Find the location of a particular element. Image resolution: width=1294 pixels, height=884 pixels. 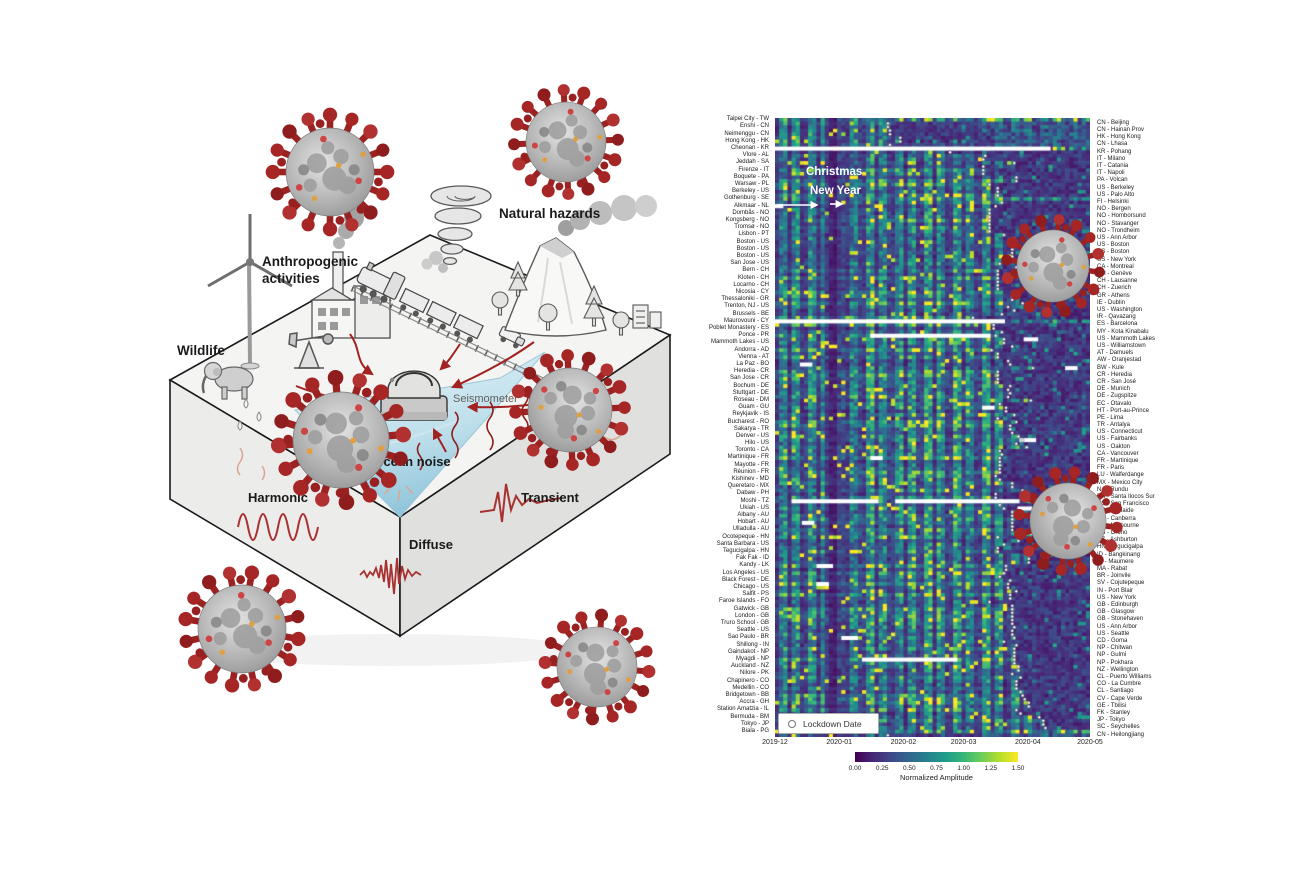

lockdown-marker-icon is located at coordinates (792, 723).